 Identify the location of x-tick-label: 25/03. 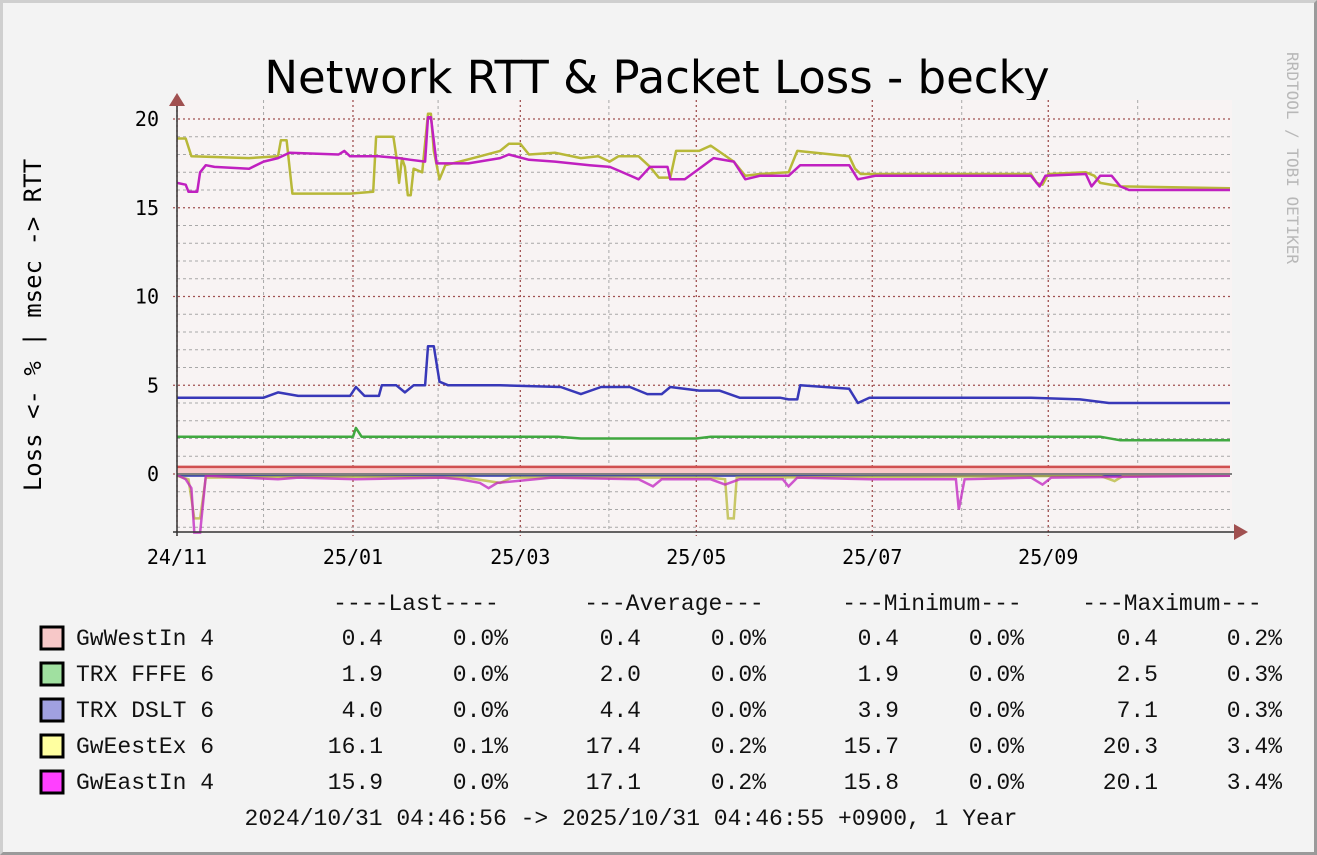
(520, 557).